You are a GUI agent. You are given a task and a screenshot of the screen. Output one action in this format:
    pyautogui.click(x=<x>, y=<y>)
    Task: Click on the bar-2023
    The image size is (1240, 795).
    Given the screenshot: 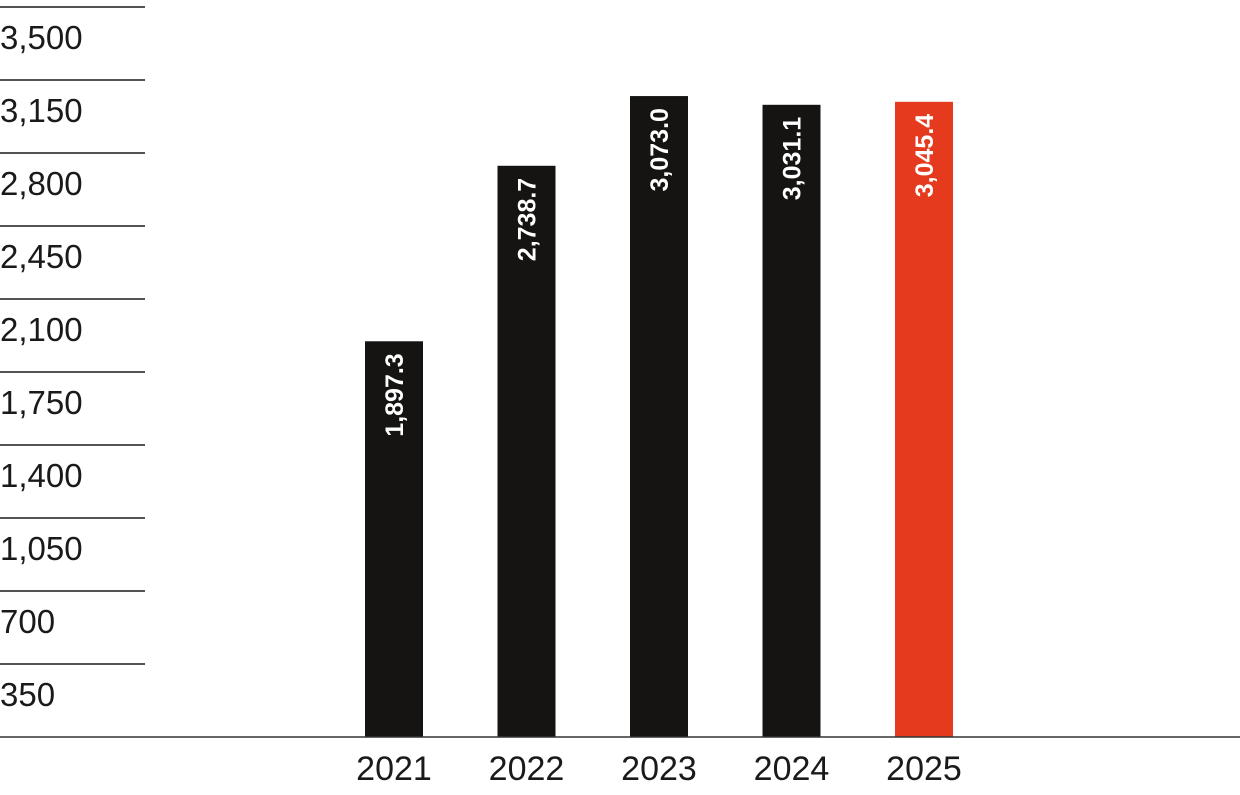 What is the action you would take?
    pyautogui.click(x=659, y=416)
    